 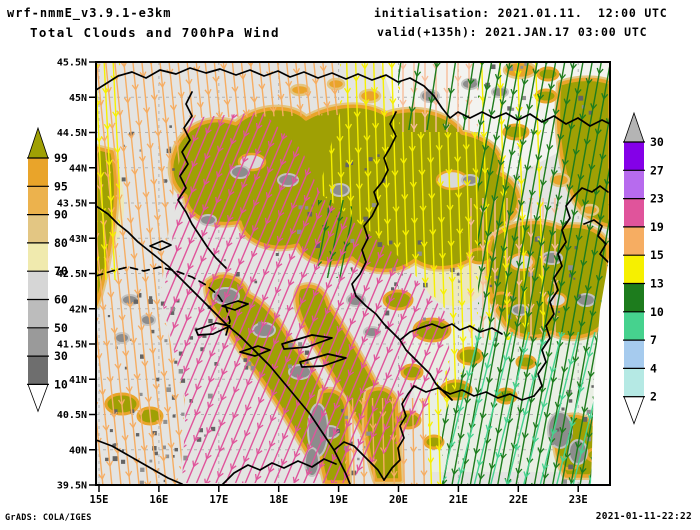 I want to click on lat-tick-label: 45.5N, so click(x=72, y=63).